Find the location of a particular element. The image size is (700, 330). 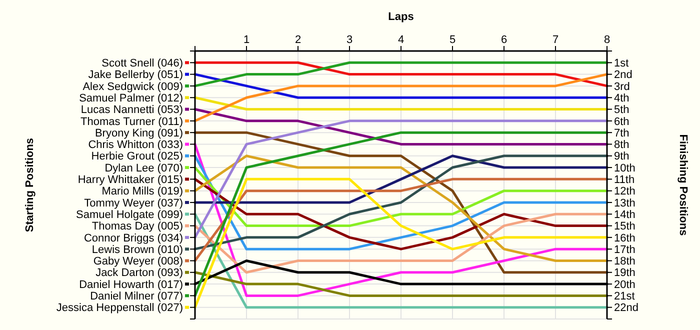

y2-tick-label: 7th is located at coordinates (622, 133).